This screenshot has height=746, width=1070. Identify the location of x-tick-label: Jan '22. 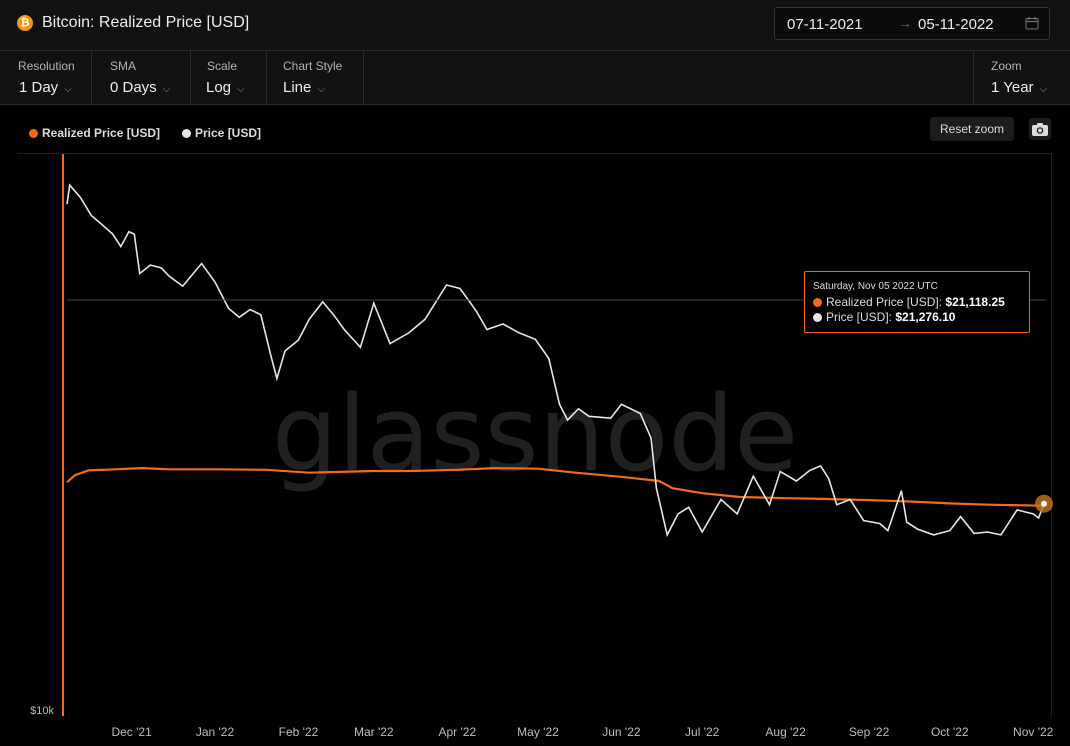
(215, 732).